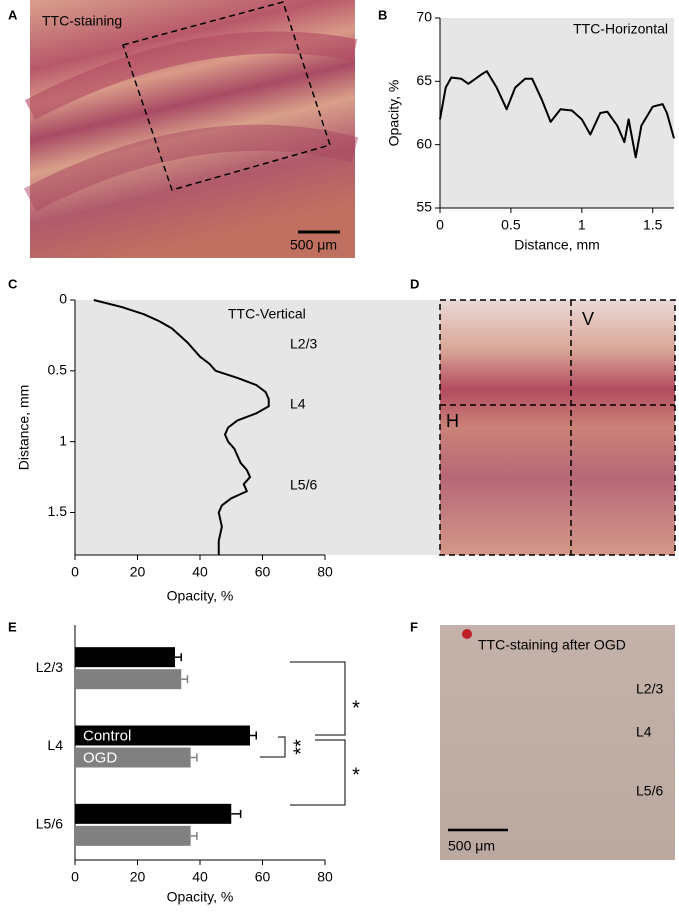 This screenshot has width=679, height=915. Describe the element at coordinates (582, 225) in the screenshot. I see `x-tick-label: 1` at that location.